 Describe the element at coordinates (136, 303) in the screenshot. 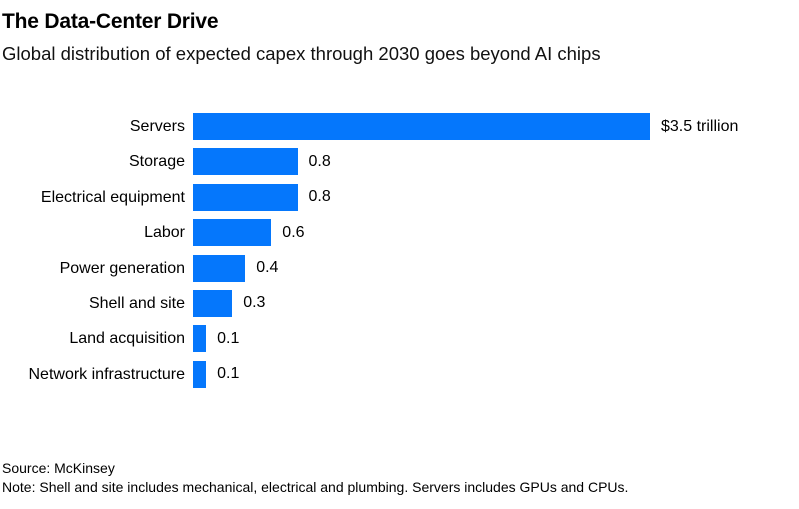

I see `bar-label: Shell and site` at that location.